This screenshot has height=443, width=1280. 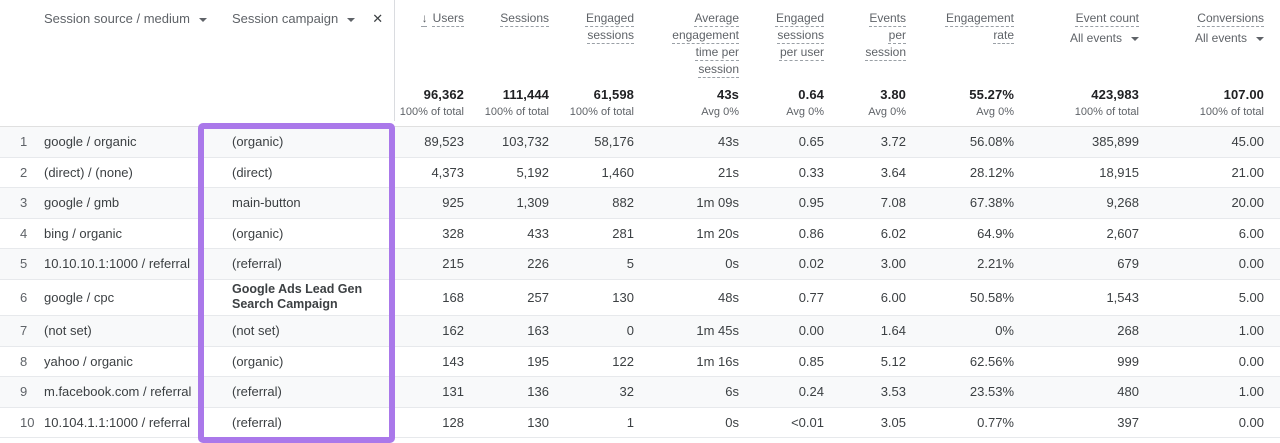 I want to click on metric-header-label: Engaged sessions per user, so click(x=799, y=35).